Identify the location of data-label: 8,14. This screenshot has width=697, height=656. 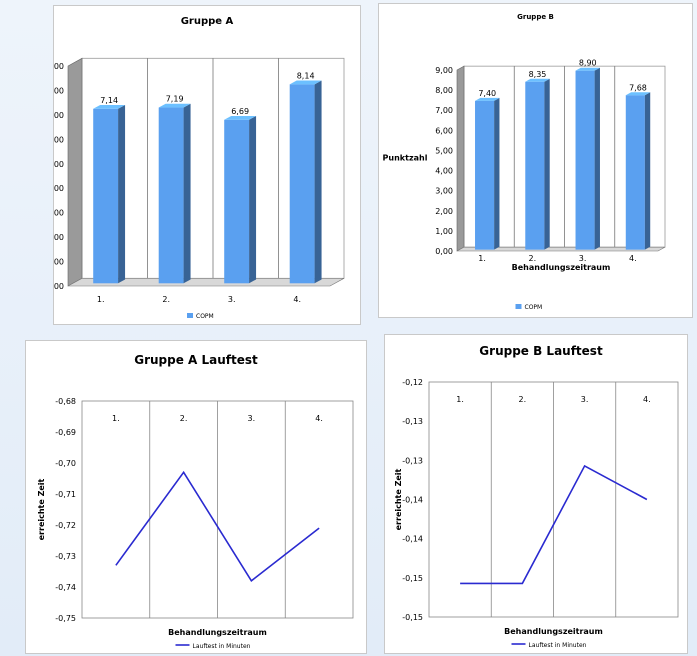
(306, 75).